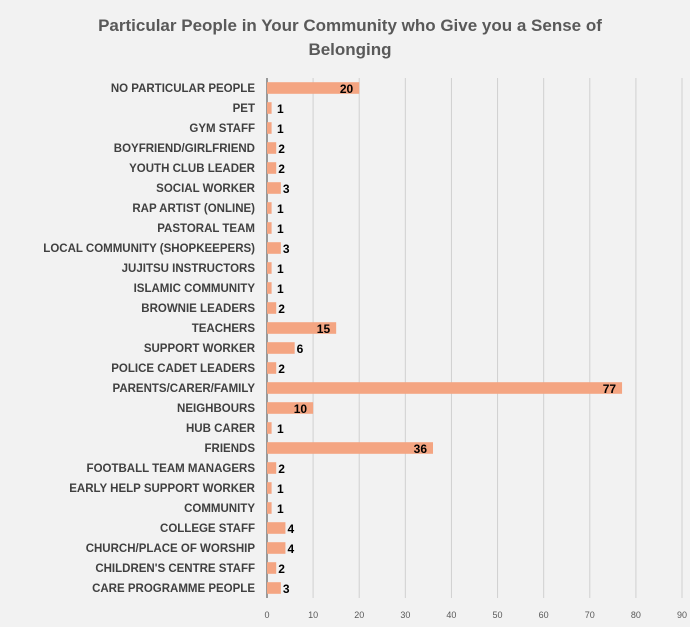 This screenshot has width=690, height=627. Describe the element at coordinates (347, 89) in the screenshot. I see `value-label: 20` at that location.